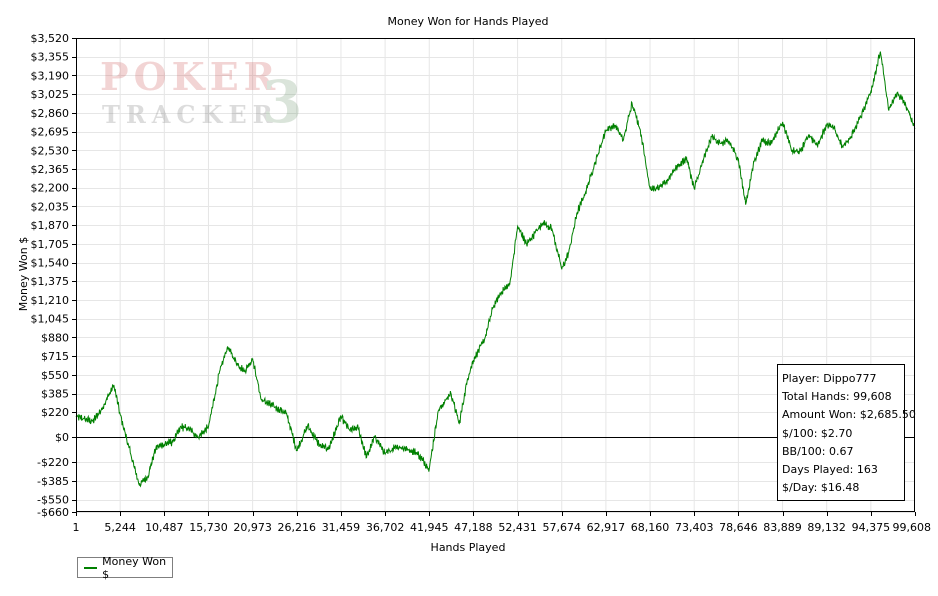 This screenshot has width=938, height=596. I want to click on stat-bb-100: BB/100: 0.67, so click(818, 451).